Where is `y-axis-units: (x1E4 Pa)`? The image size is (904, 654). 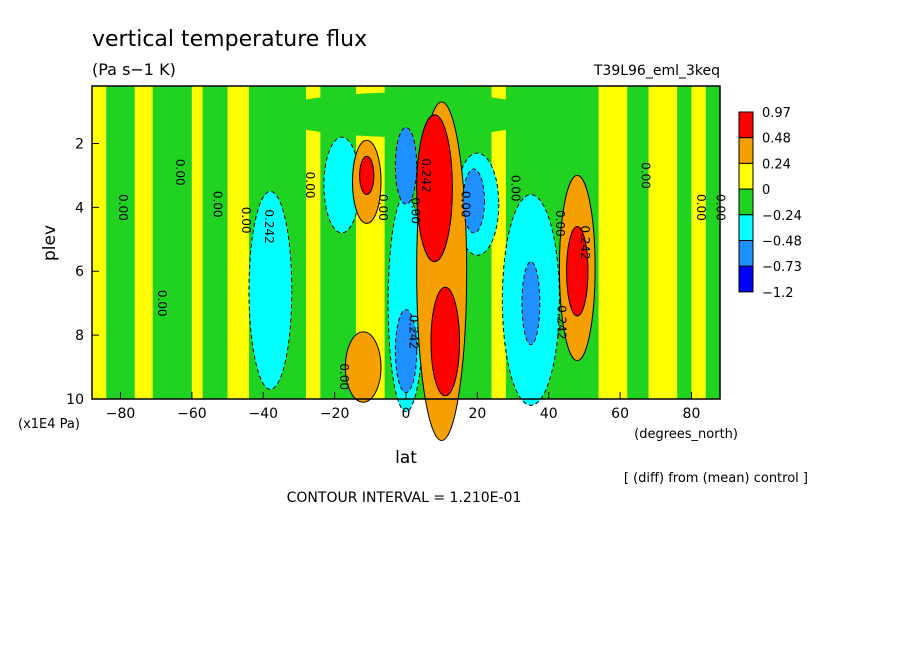
y-axis-units: (x1E4 Pa) is located at coordinates (49, 424).